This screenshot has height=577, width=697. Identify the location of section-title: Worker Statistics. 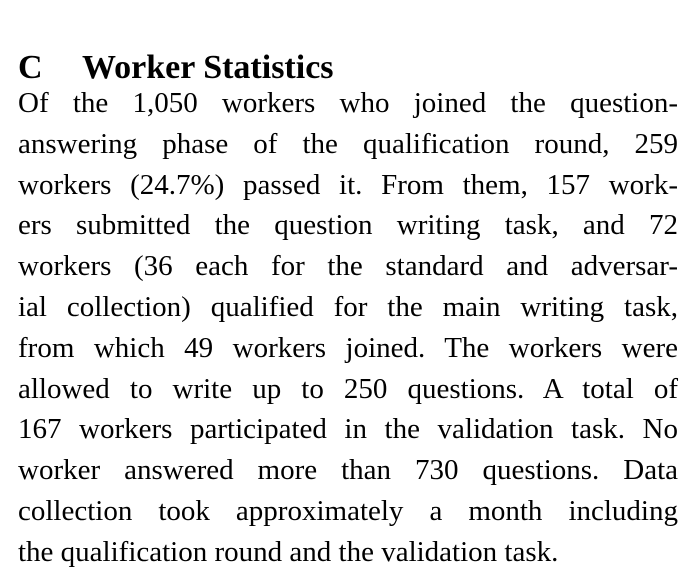
(208, 68).